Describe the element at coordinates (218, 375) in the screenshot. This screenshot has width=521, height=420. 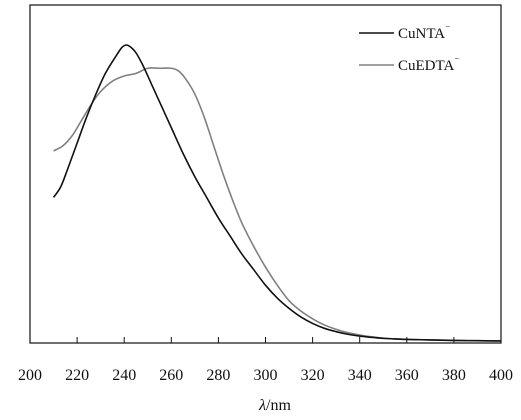
I see `x-tick-label-280: 280` at that location.